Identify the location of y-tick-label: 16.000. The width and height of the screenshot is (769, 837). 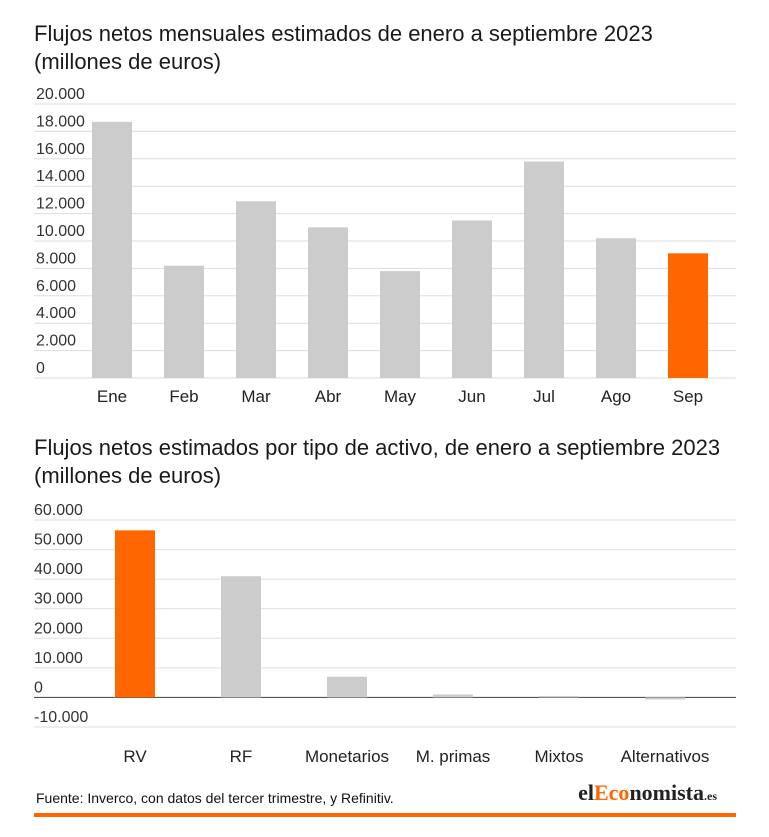
(60, 149).